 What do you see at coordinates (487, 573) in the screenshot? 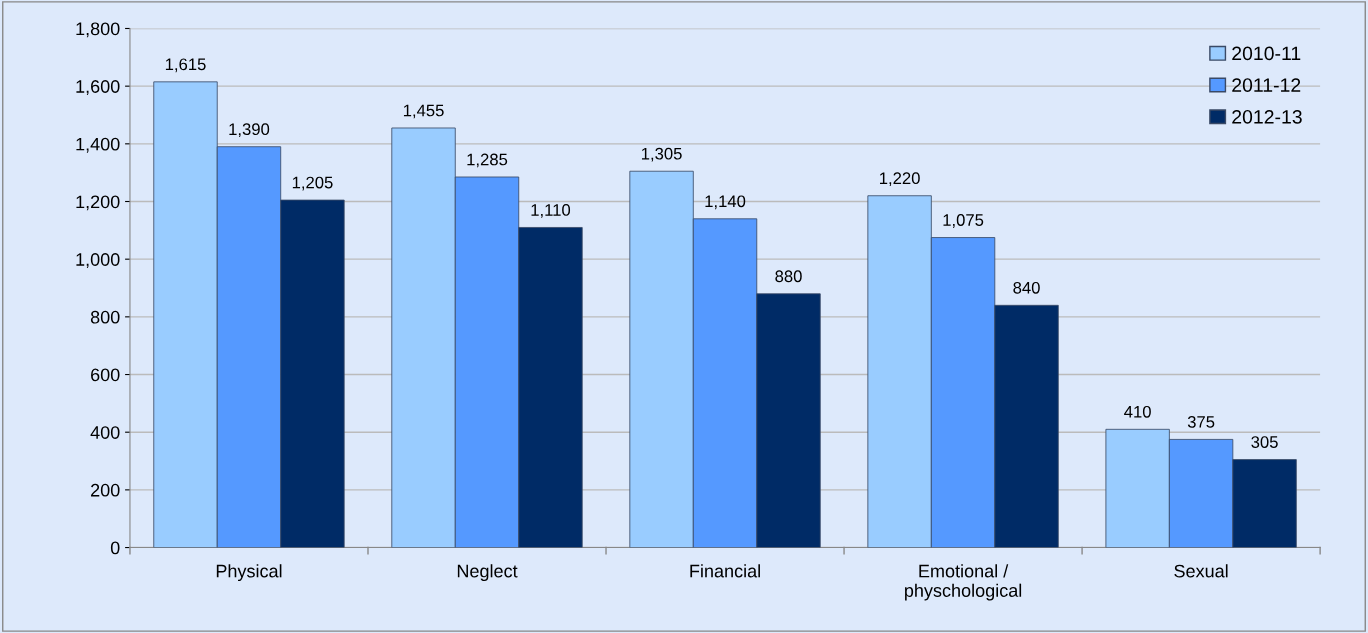
I see `x-tick-label: Neglect` at bounding box center [487, 573].